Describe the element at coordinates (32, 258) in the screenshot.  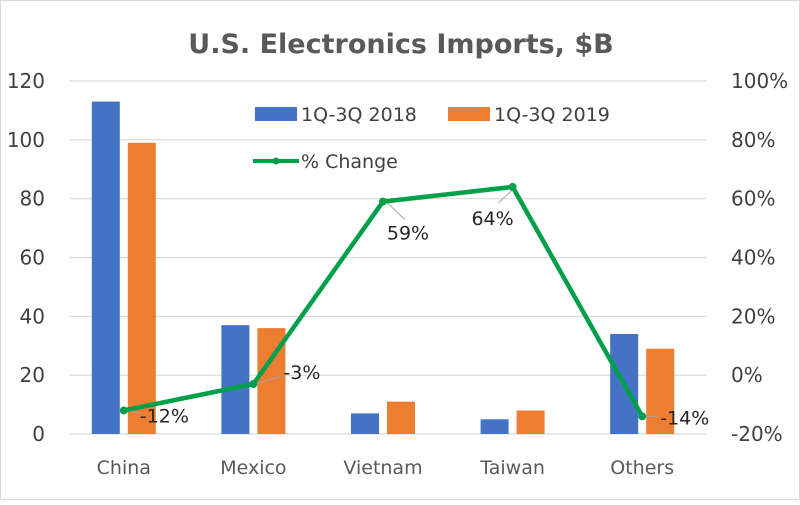
I see `left-tick-label: 60` at that location.